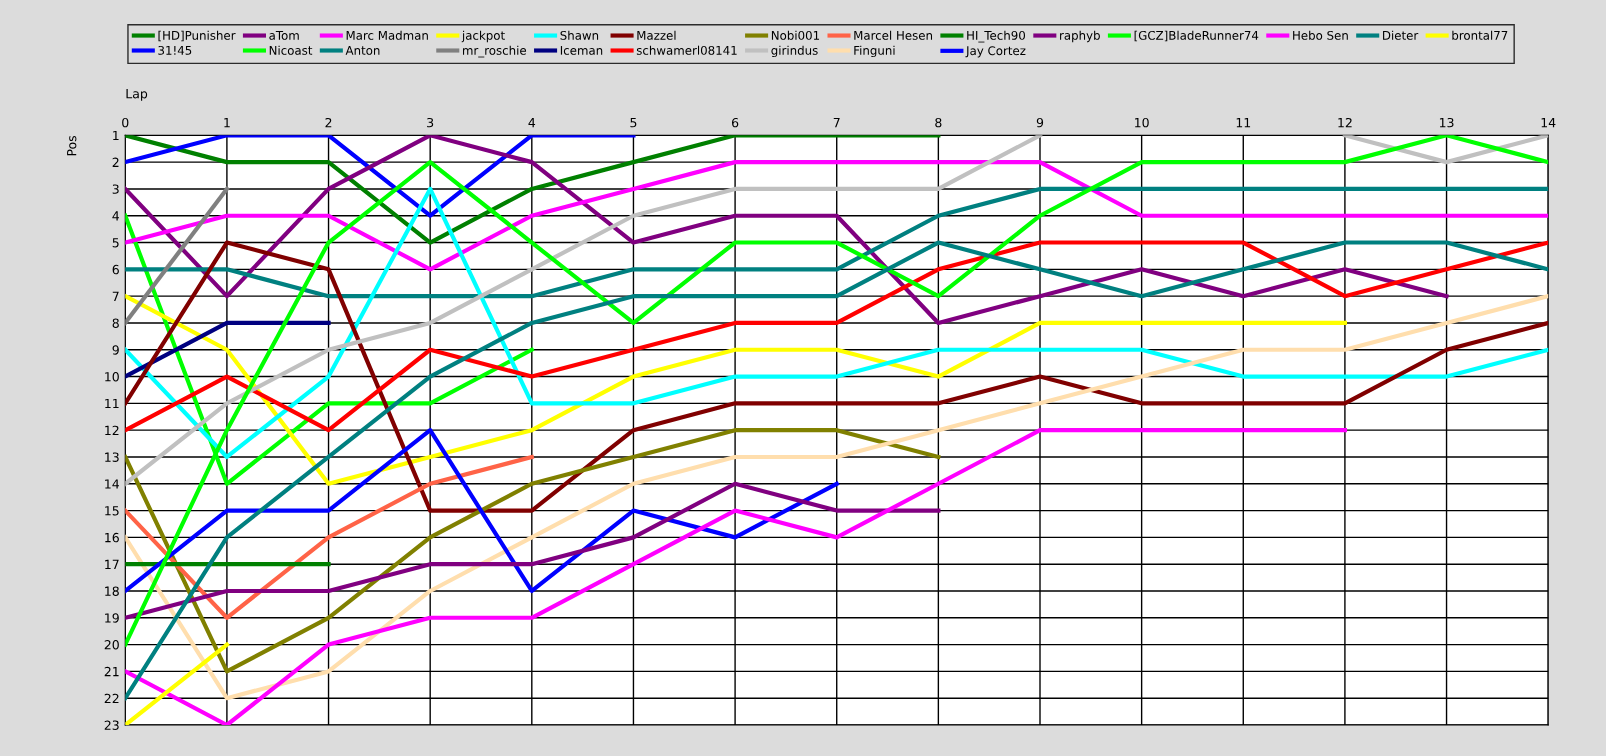  Describe the element at coordinates (284, 35) in the screenshot. I see `legend-label: aTom` at that location.